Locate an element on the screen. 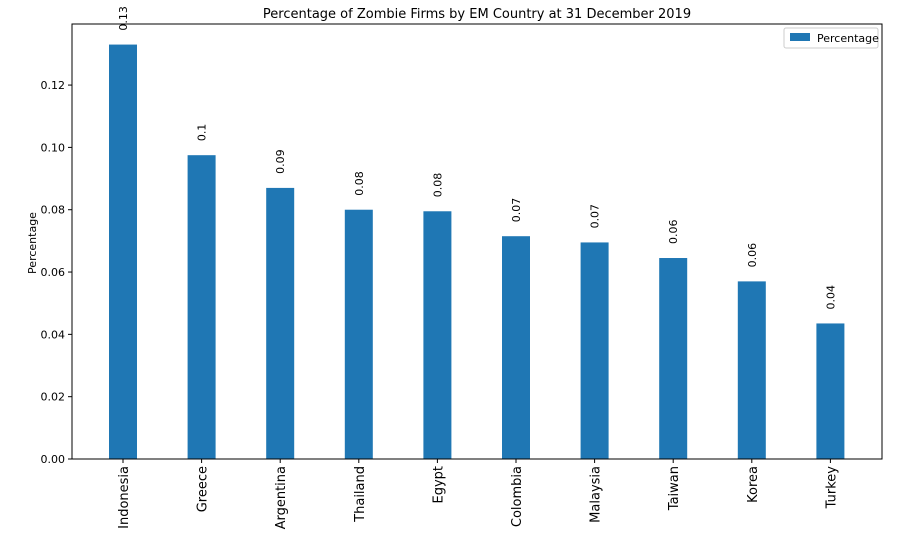  x-tick-label-turkey: Turkey is located at coordinates (831, 488).